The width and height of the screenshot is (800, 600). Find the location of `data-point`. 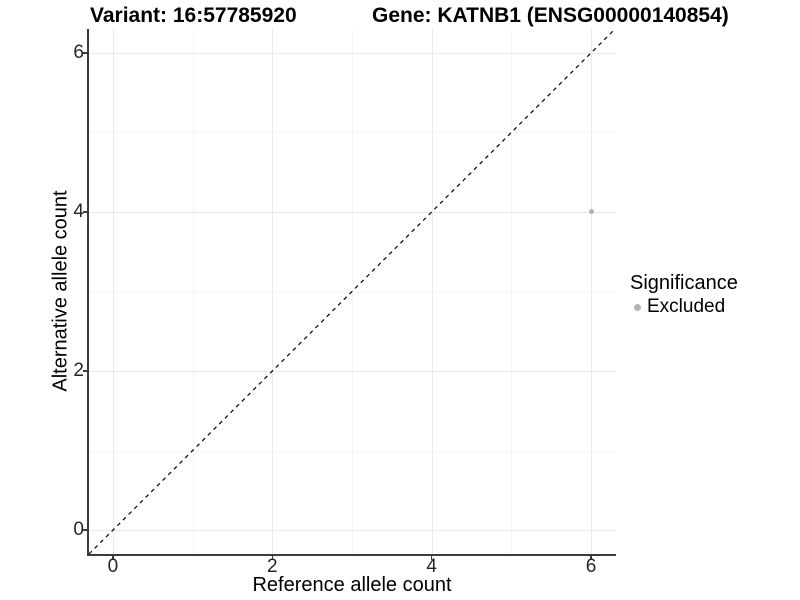

data-point is located at coordinates (591, 212).